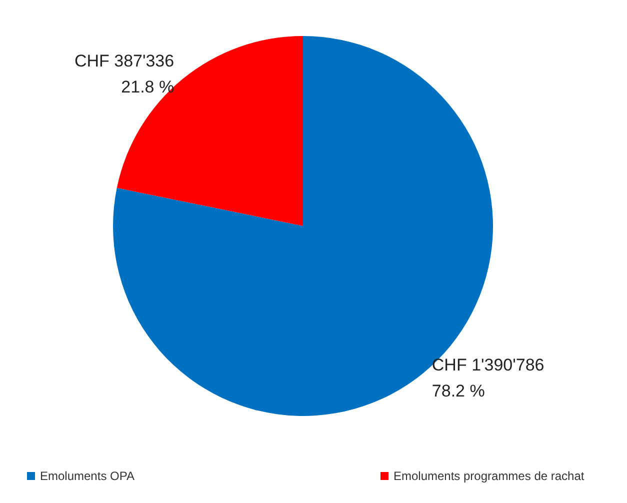  What do you see at coordinates (124, 74) in the screenshot?
I see `data-label: CHF 387'336 21.8 %` at bounding box center [124, 74].